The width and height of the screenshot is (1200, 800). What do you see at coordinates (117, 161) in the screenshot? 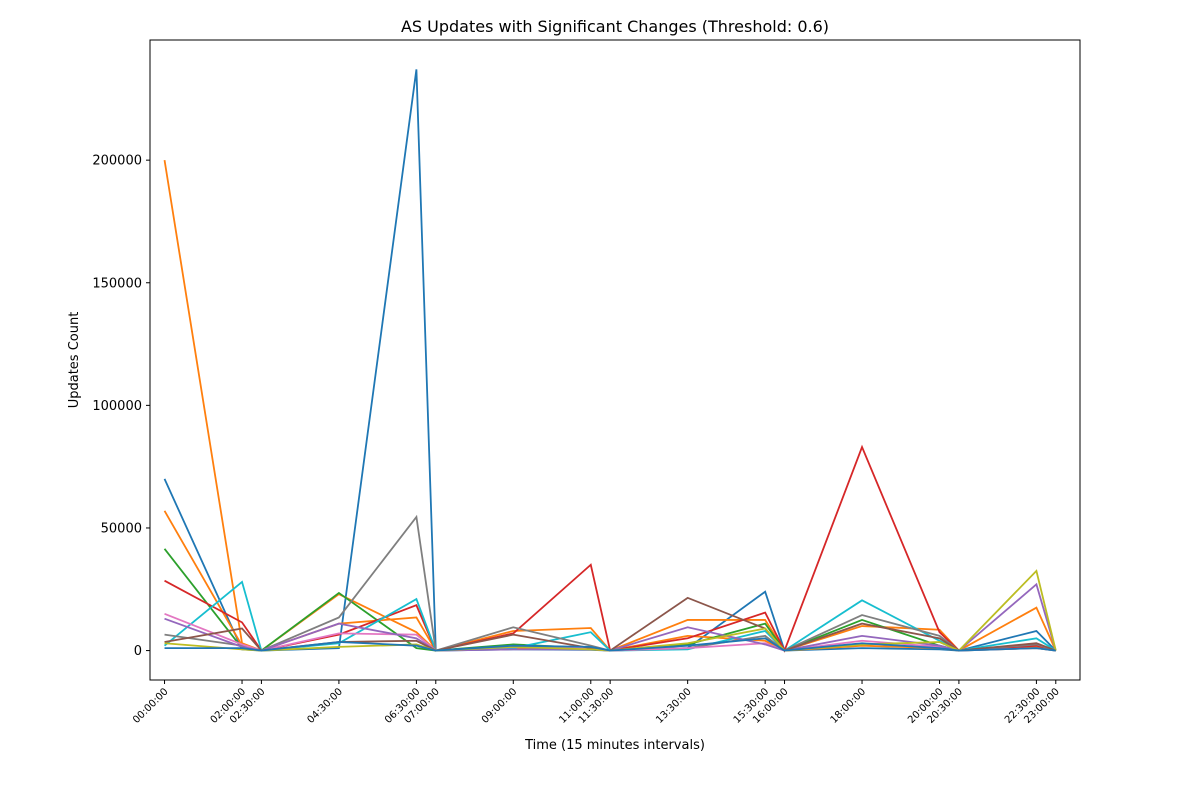
I see `y-tick-label: 200000` at bounding box center [117, 161].